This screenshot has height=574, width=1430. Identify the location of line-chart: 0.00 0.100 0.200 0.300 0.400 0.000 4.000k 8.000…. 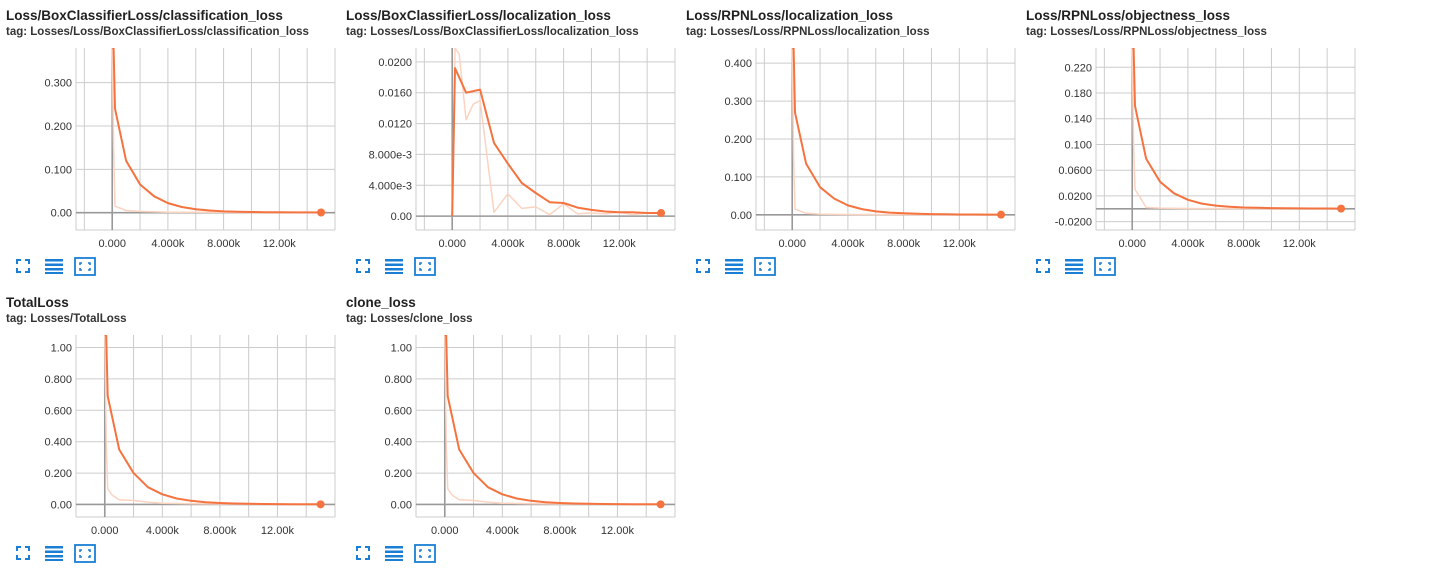
(850, 125).